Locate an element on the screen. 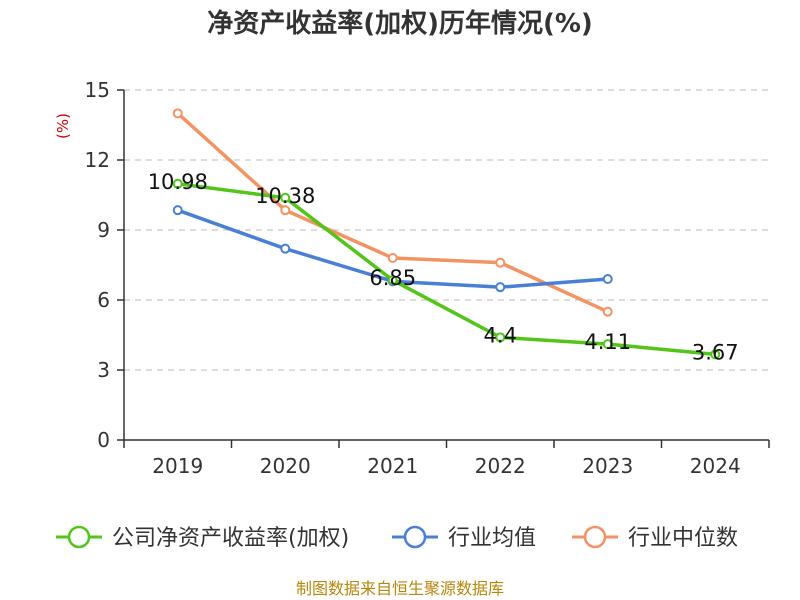 Image resolution: width=800 pixels, height=600 pixels. y-tick-label: 12 is located at coordinates (97, 160).